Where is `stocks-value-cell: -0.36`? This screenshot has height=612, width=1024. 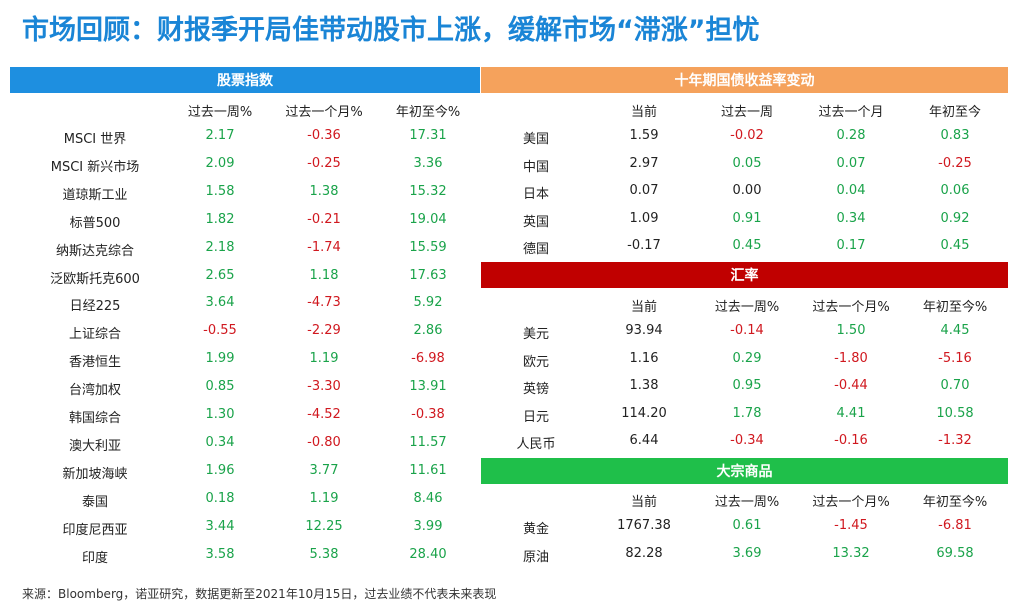 stocks-value-cell: -0.36 is located at coordinates (324, 135).